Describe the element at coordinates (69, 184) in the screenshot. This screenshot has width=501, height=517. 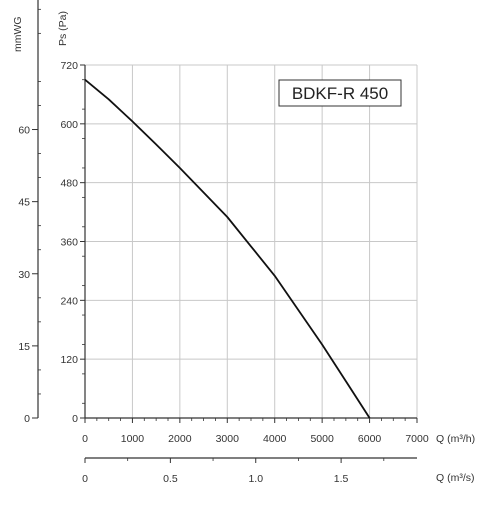
I see `y-tick-label: 480` at that location.